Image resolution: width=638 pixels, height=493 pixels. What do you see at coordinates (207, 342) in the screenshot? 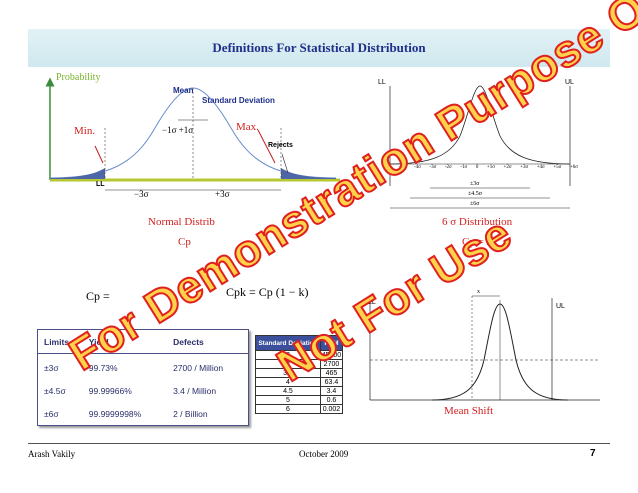
I see `yield-header: Defects` at bounding box center [207, 342].